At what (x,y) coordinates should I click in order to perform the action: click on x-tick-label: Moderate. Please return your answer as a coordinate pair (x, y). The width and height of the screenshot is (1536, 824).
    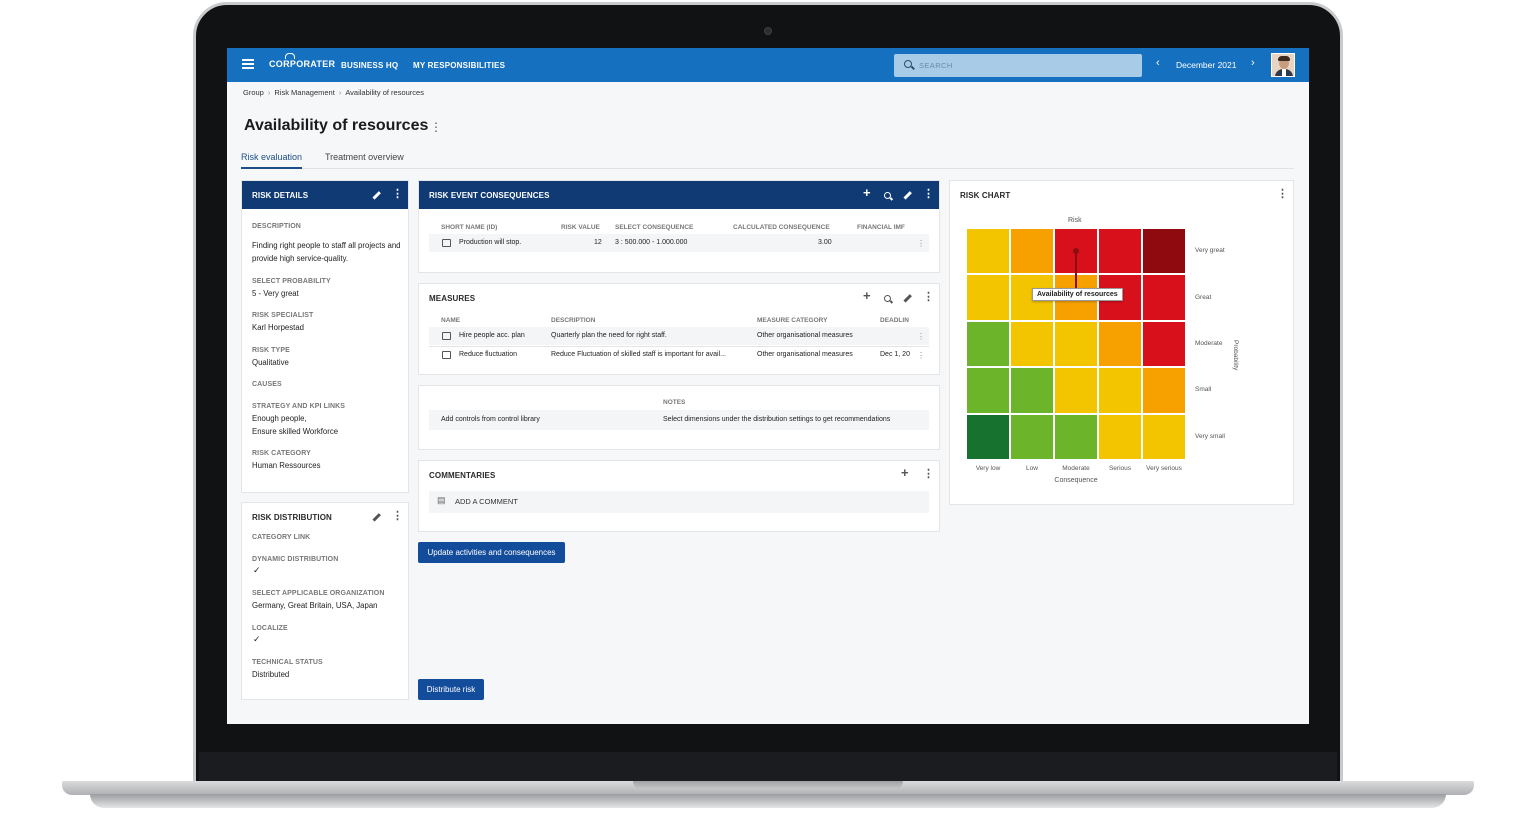
    Looking at the image, I should click on (1076, 468).